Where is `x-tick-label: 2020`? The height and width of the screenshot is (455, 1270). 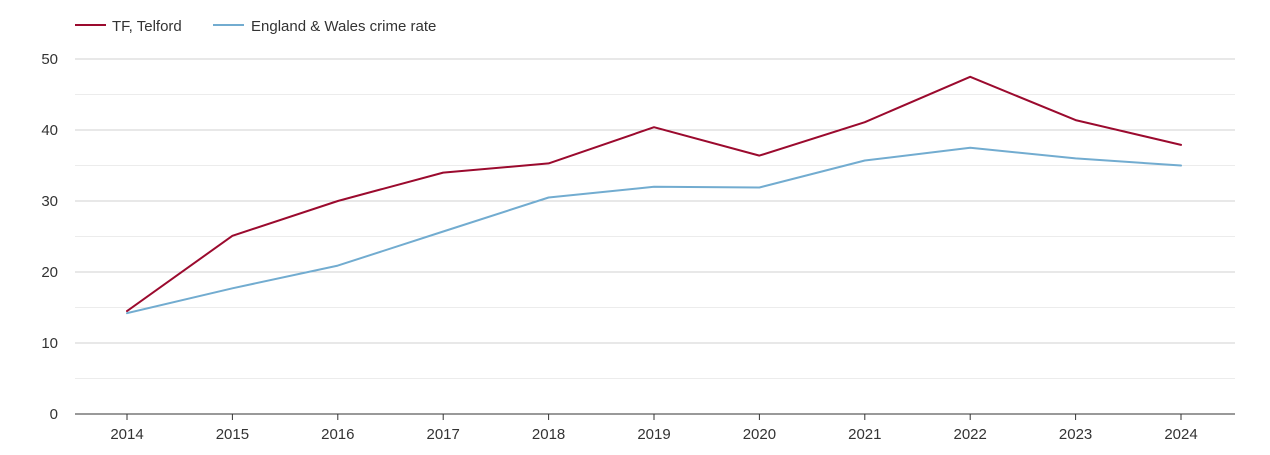 x-tick-label: 2020 is located at coordinates (759, 434).